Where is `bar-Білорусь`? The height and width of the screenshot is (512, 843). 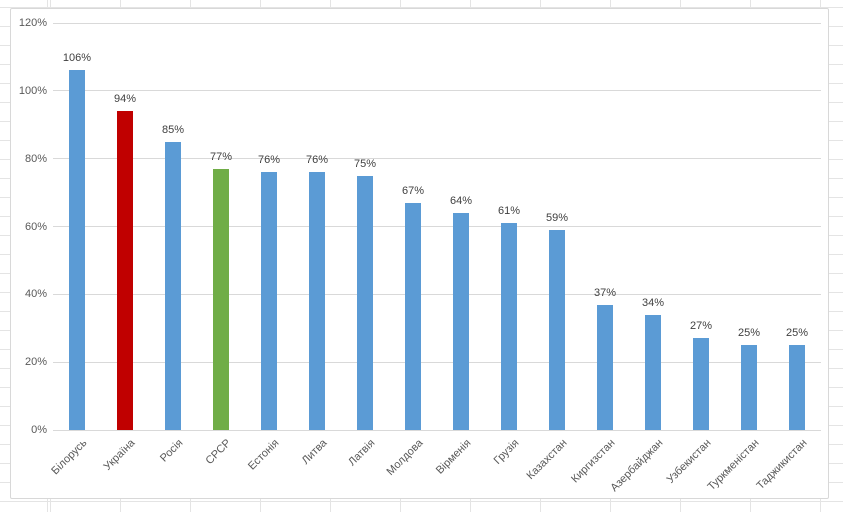
bar-Білорусь is located at coordinates (77, 250).